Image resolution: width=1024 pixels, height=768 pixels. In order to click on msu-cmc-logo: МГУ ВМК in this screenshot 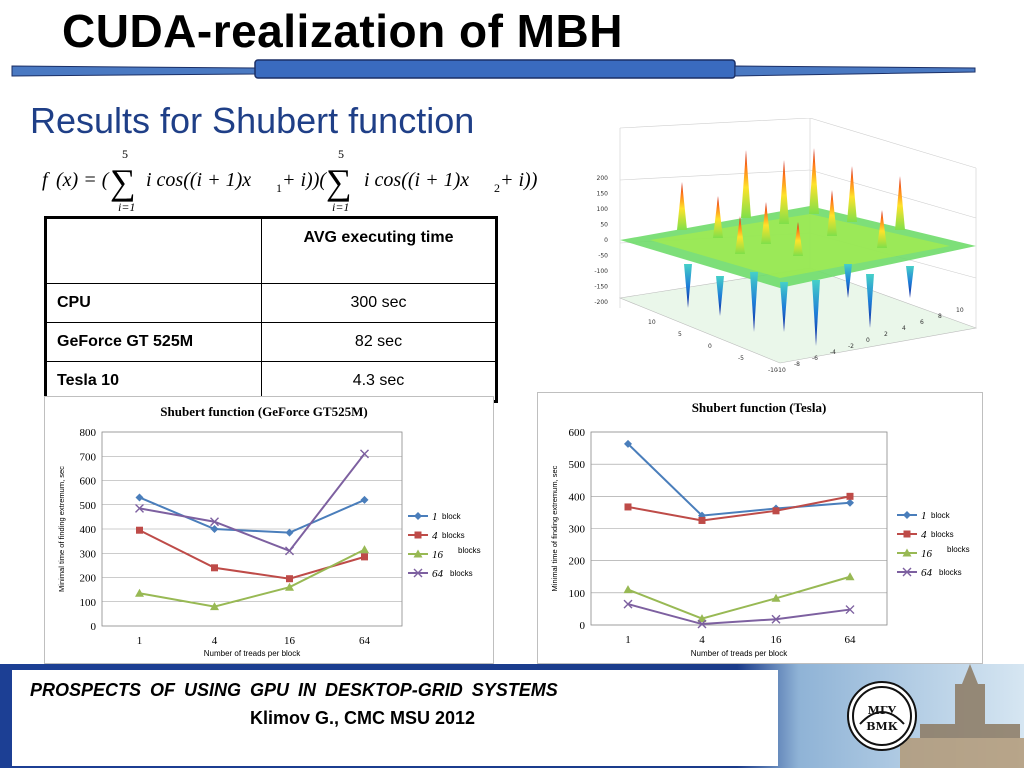, I will do `click(882, 716)`.